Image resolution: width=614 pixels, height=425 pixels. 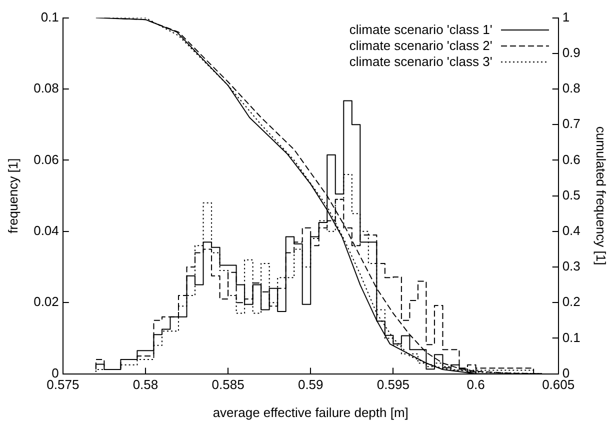 I want to click on y2-tick-label: 0.4, so click(x=571, y=230).